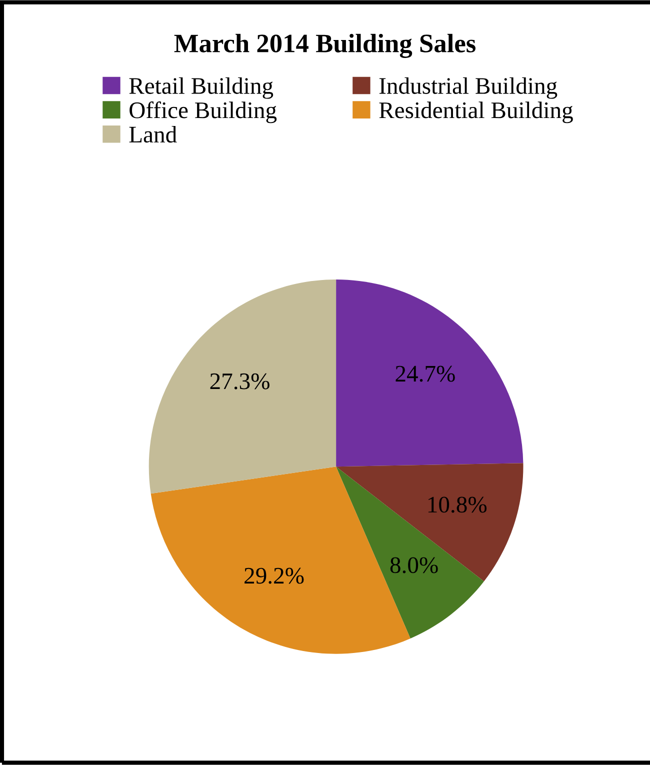 This screenshot has width=650, height=765. Describe the element at coordinates (468, 88) in the screenshot. I see `legend-label: Industrial Building` at that location.